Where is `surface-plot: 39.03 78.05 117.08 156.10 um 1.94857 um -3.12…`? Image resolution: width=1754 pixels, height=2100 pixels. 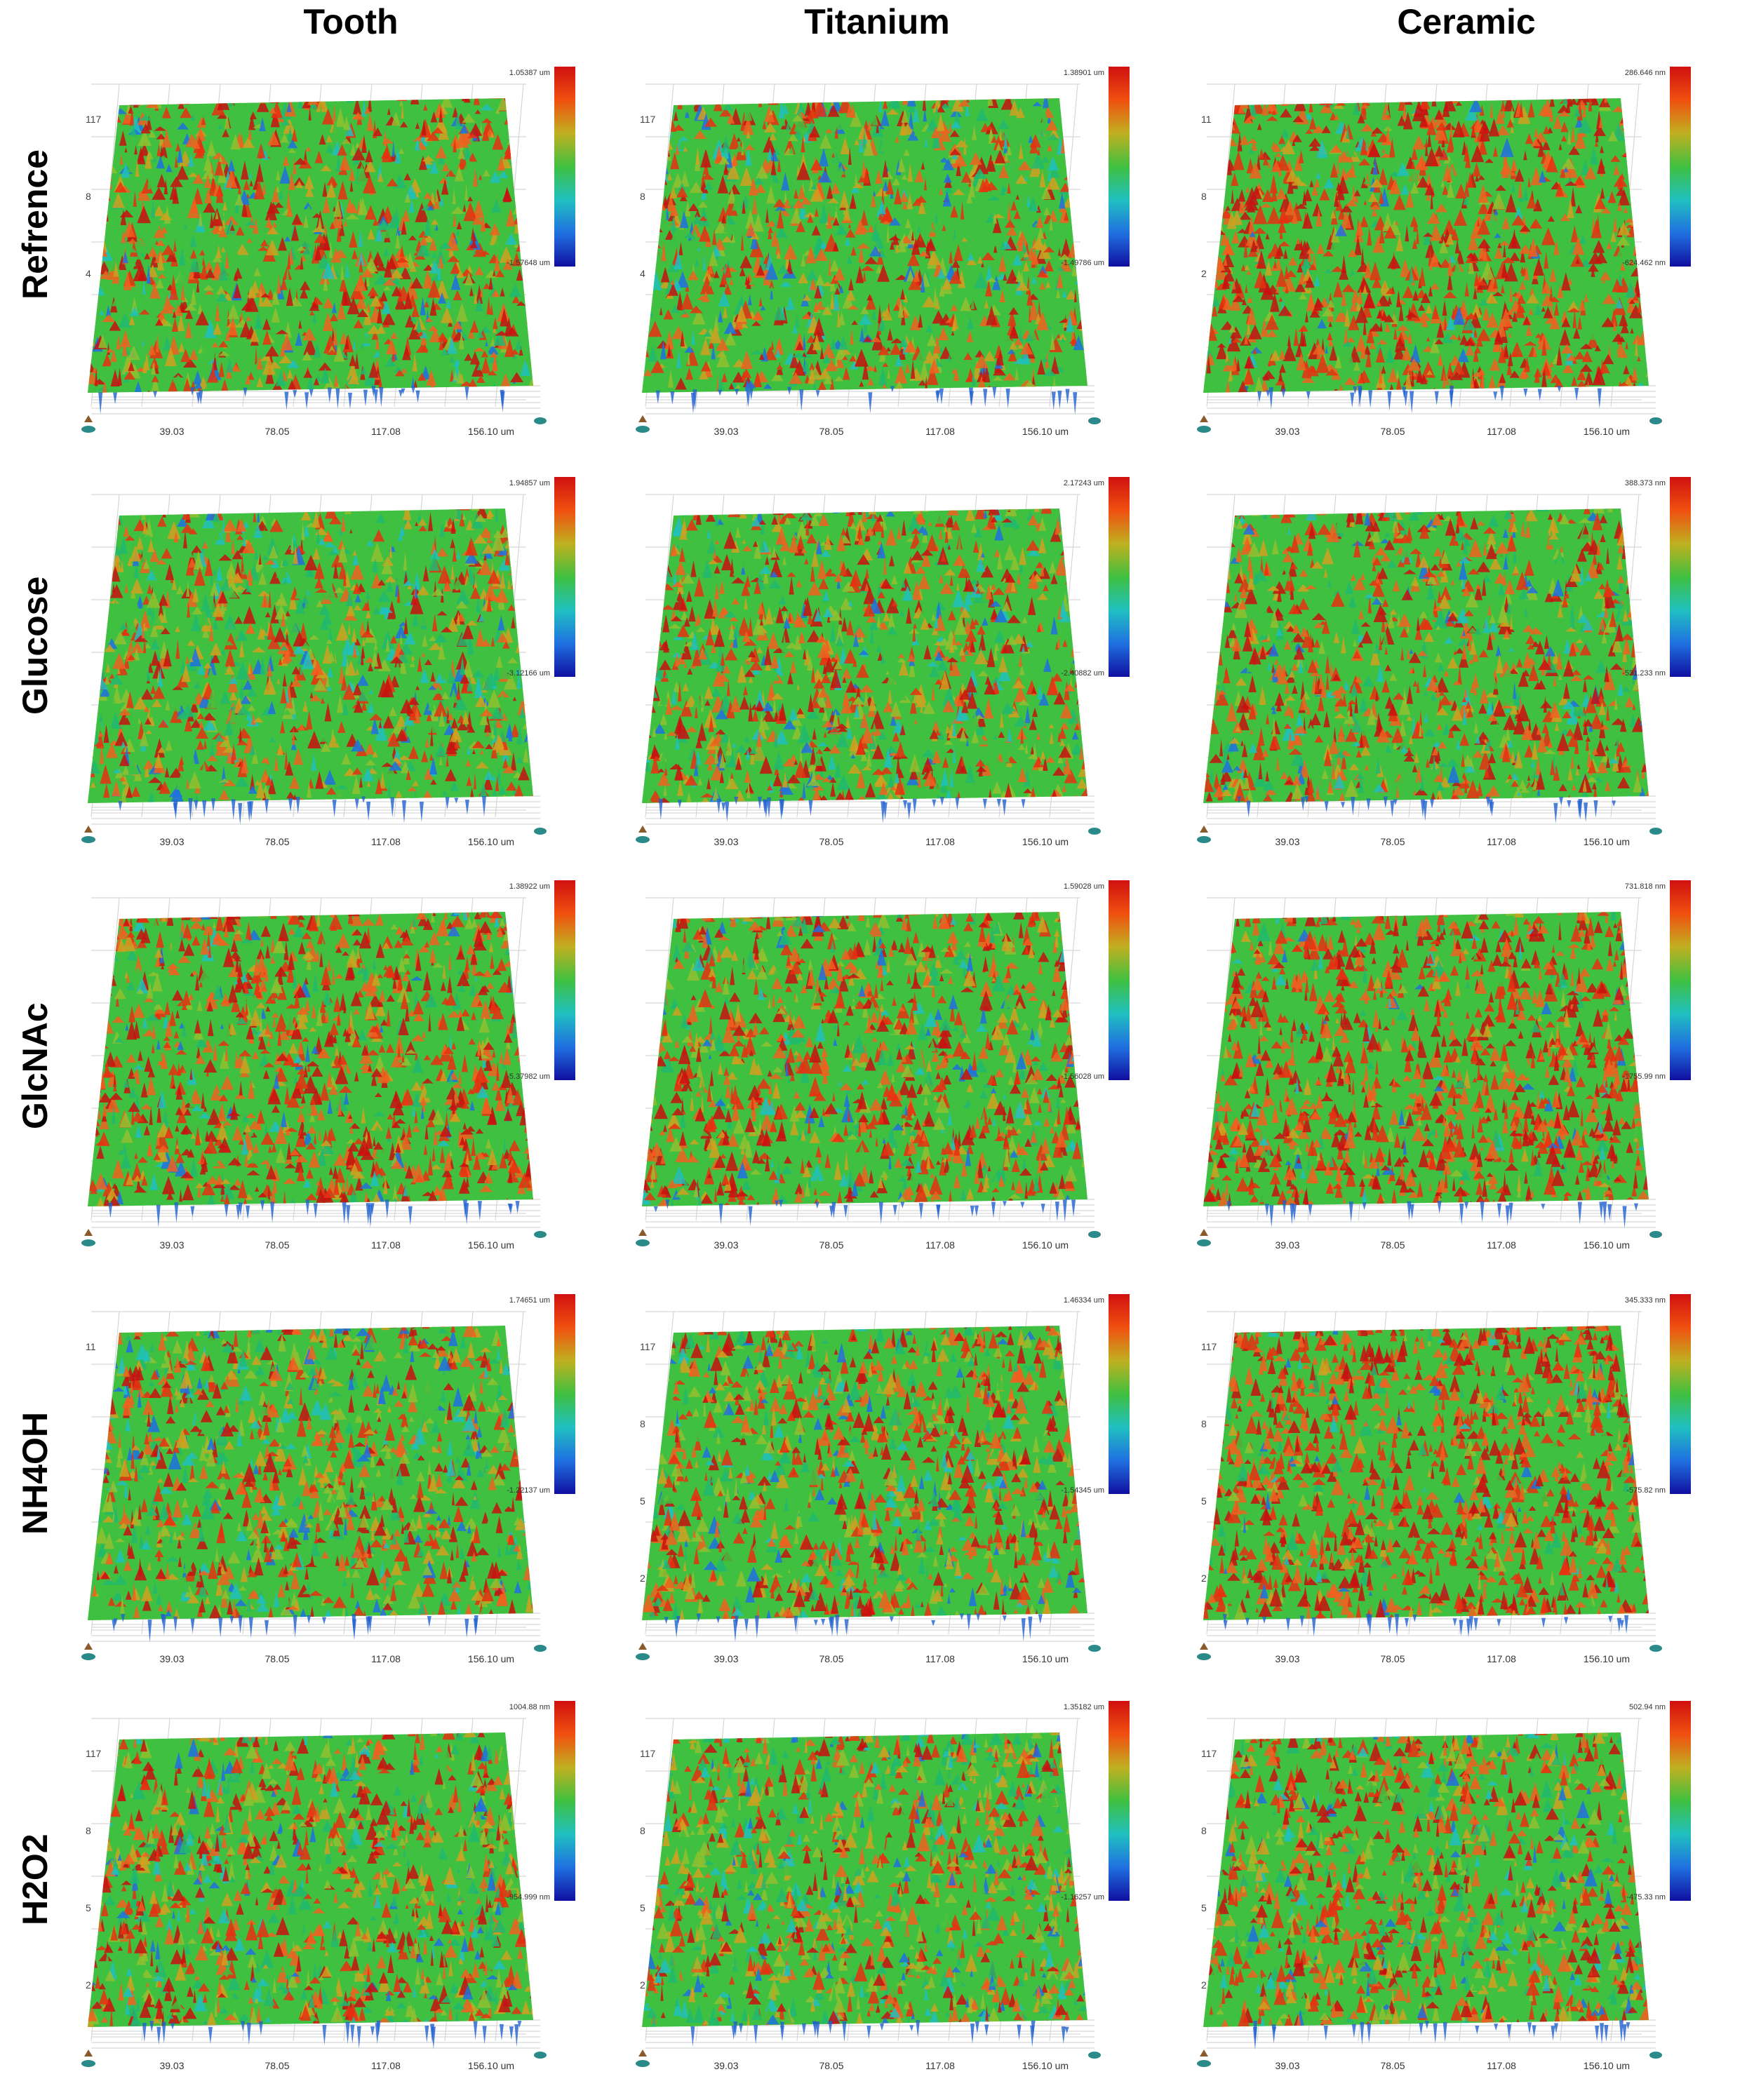
surface-plot: 39.03 78.05 117.08 156.10 um 1.94857 um -3.12… is located at coordinates (328, 662).